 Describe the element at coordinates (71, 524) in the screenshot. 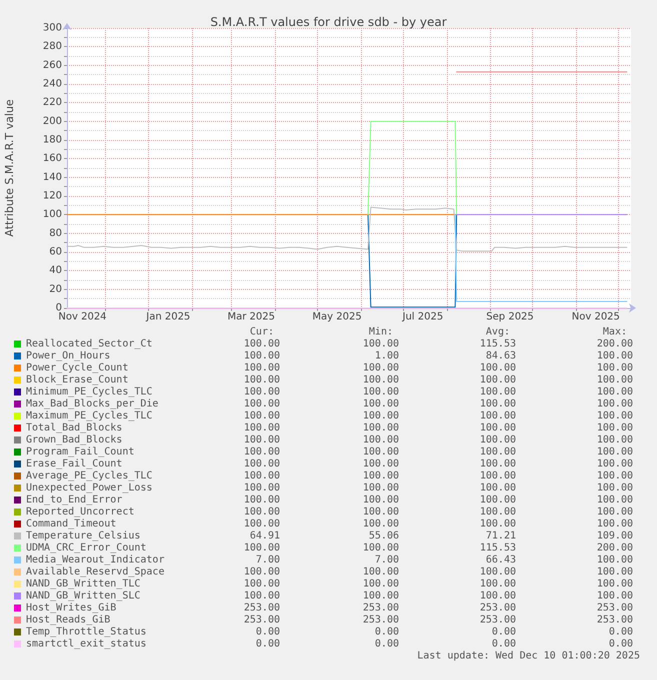

I see `legend-label: Command_Timeout` at that location.